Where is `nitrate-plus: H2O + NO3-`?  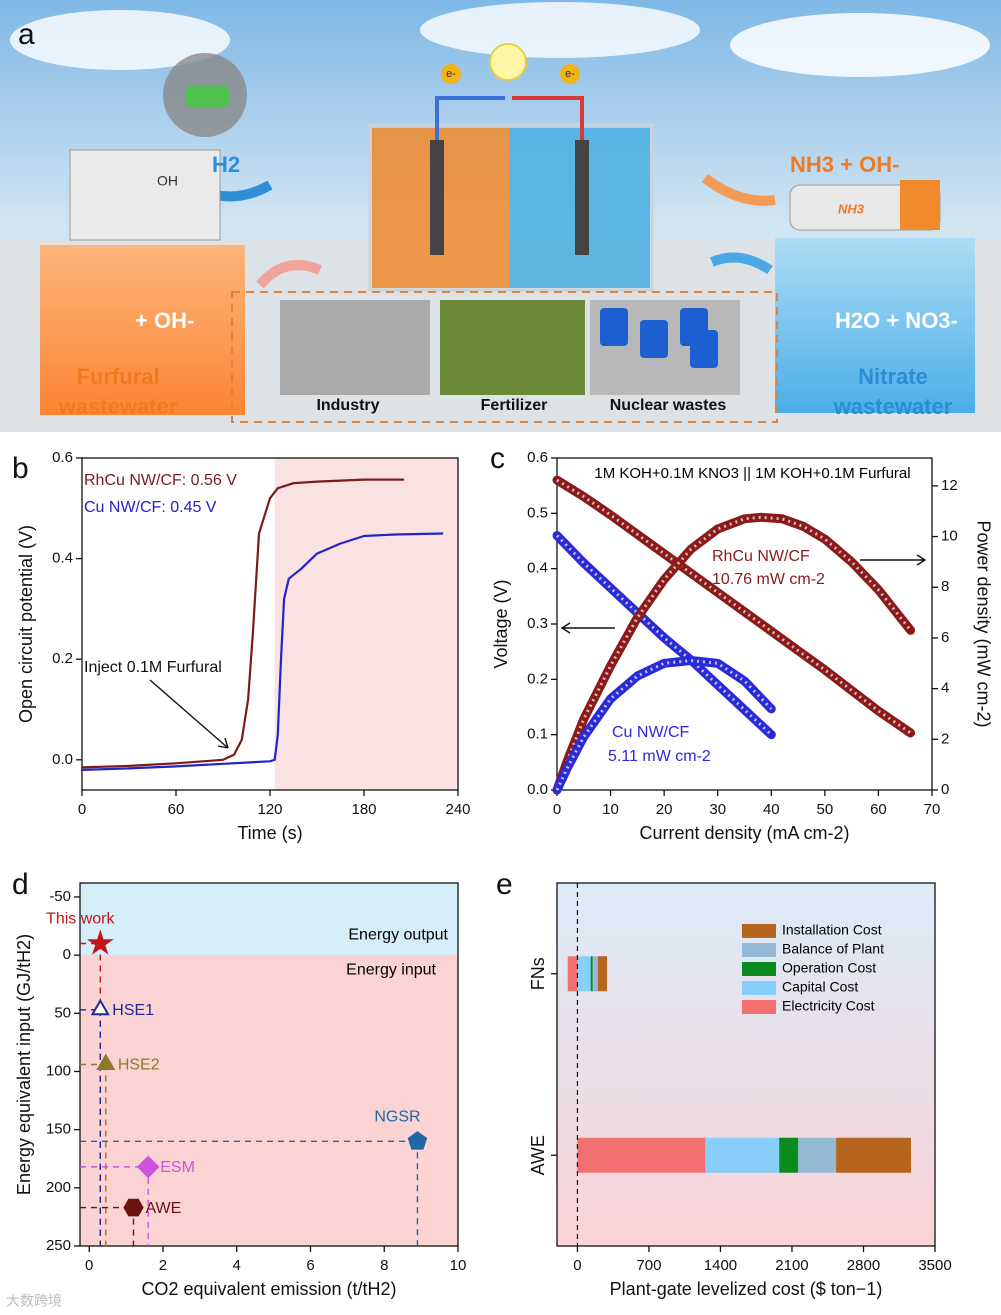 nitrate-plus: H2O + NO3- is located at coordinates (896, 320).